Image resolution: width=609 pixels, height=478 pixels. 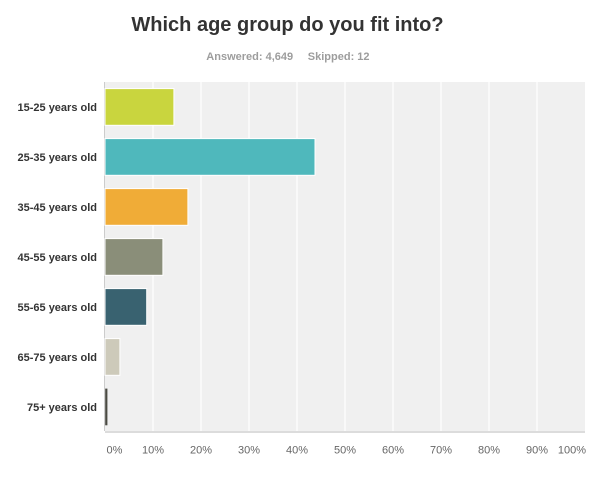 What do you see at coordinates (441, 451) in the screenshot?
I see `svg-text: 70%` at bounding box center [441, 451].